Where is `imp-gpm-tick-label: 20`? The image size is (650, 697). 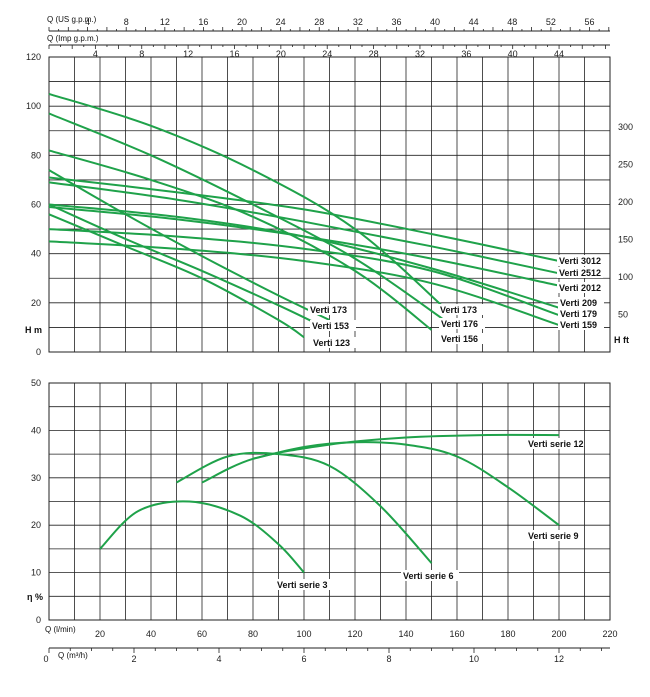 imp-gpm-tick-label: 20 is located at coordinates (281, 54).